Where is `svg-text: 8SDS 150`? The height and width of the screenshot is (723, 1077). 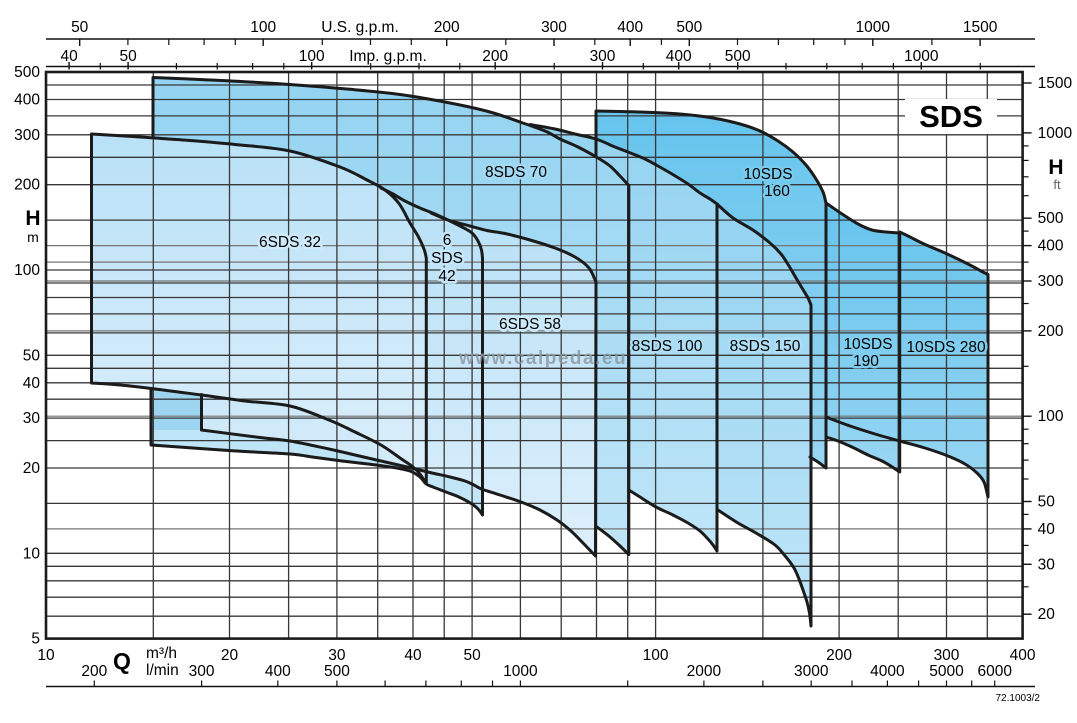 svg-text: 8SDS 150 is located at coordinates (765, 346).